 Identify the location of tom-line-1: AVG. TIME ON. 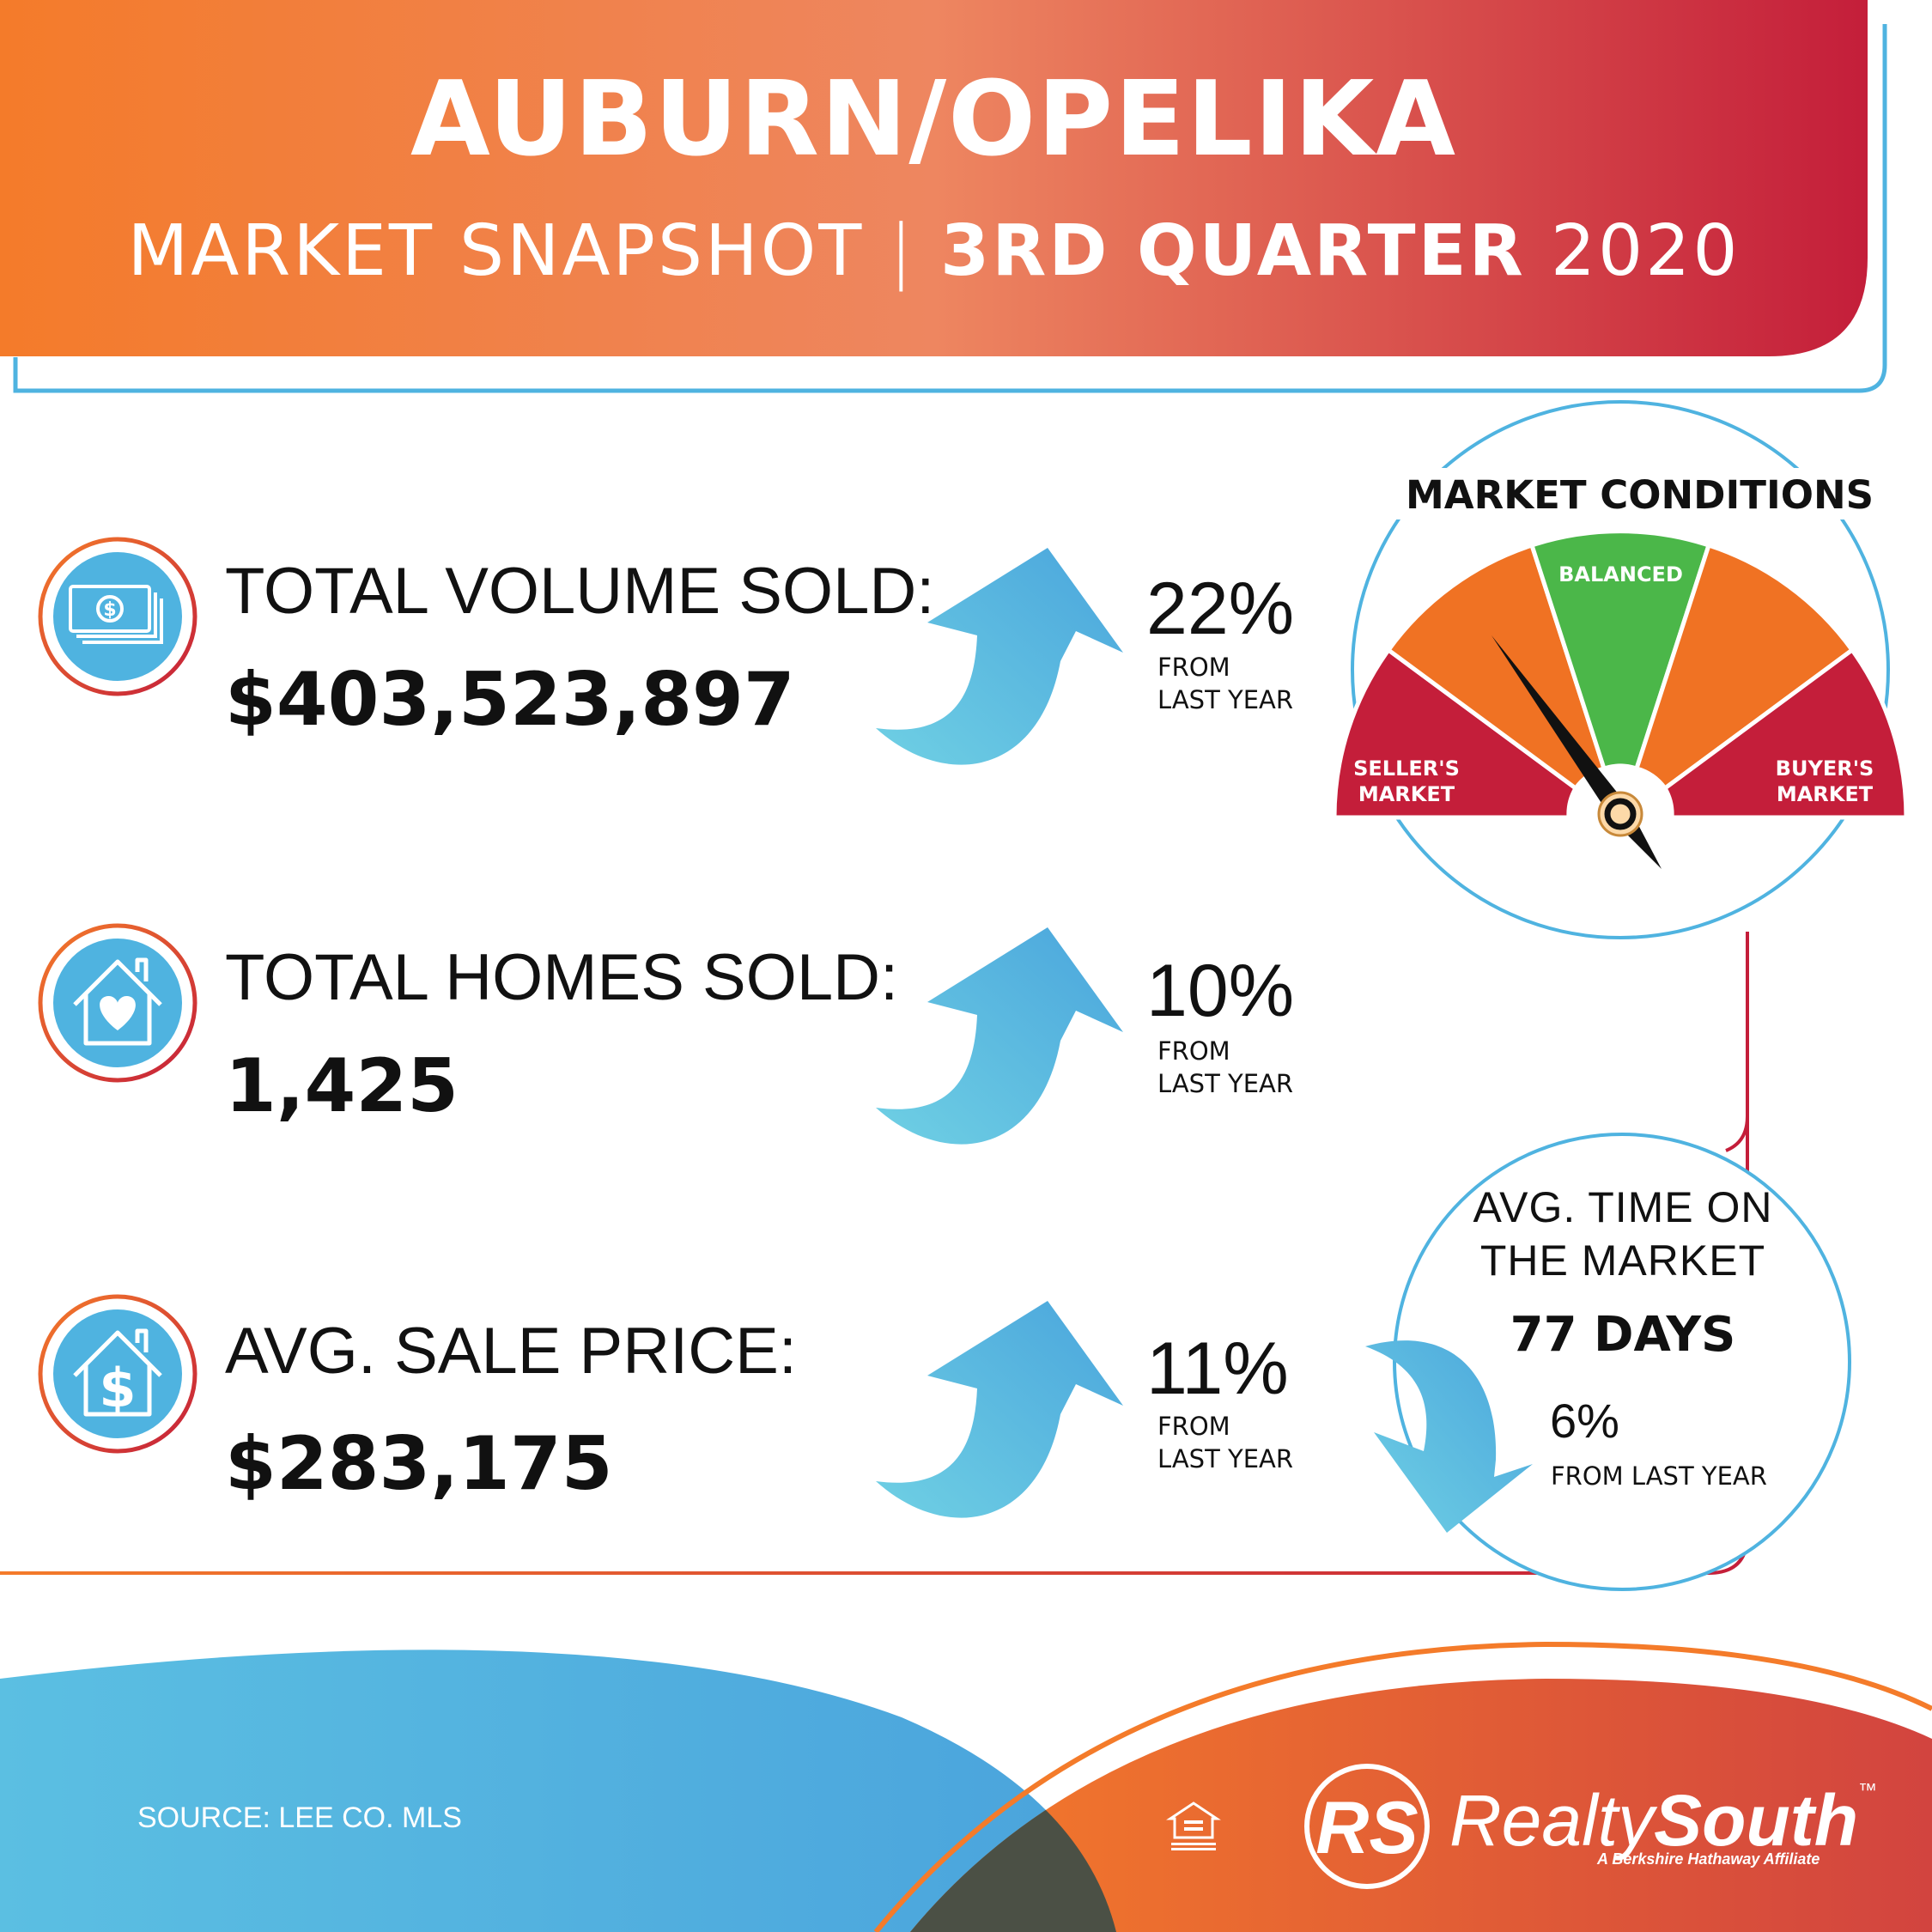
(1623, 1207).